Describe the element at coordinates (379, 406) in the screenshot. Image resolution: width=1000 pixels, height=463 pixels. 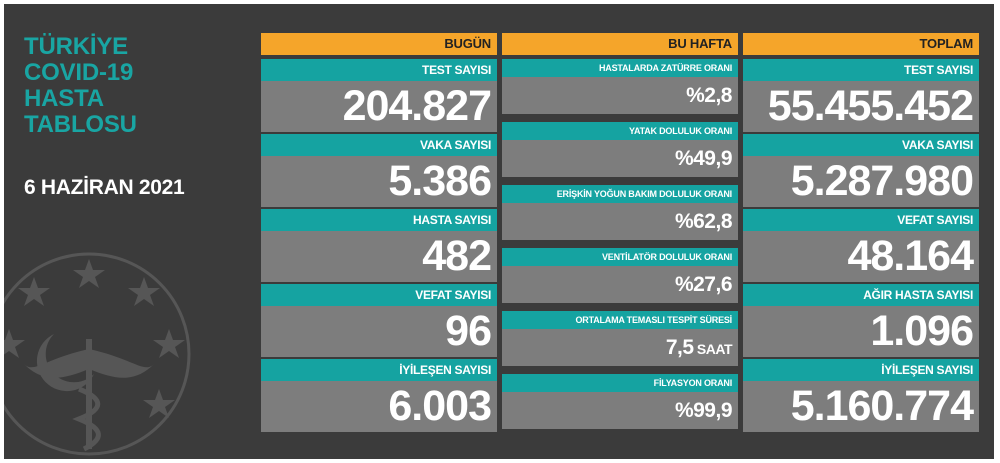
I see `card-value: 6.003` at that location.